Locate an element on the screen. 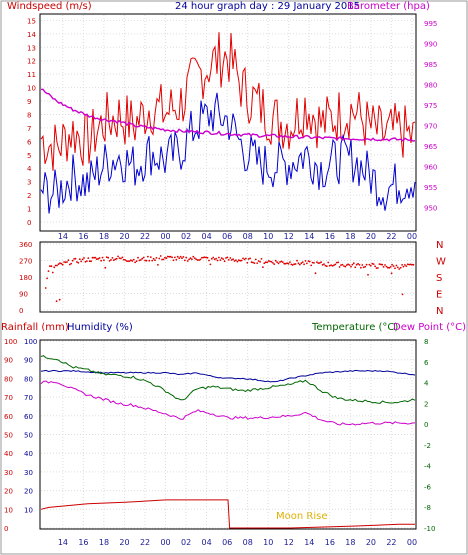 The image size is (468, 555). x-tick-label-wind: 16 is located at coordinates (330, 236).